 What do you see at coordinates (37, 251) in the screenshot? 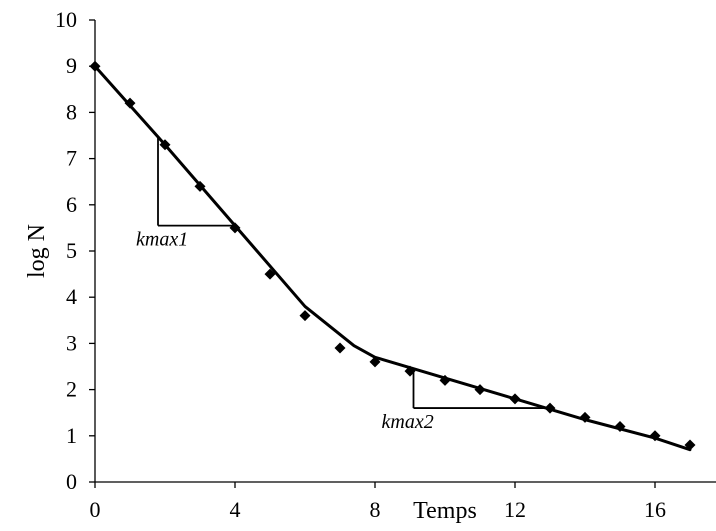
I see `y-axis-title: log N` at bounding box center [37, 251].